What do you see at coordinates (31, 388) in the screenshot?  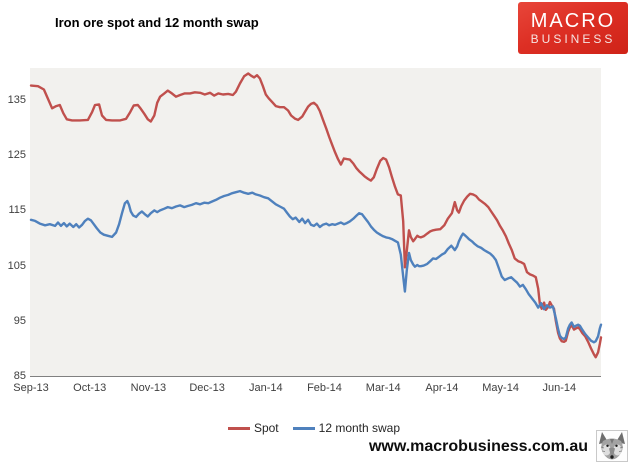 I see `x-tick-label: Sep-13` at bounding box center [31, 388].